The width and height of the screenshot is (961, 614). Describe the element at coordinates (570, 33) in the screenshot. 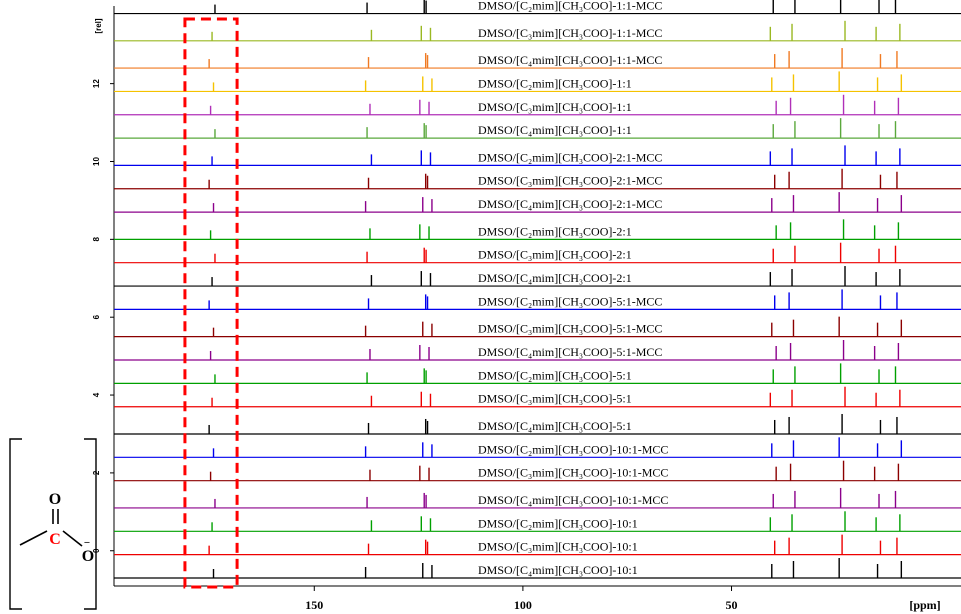

I see `trace-label: DMSO/[C₃mim][CH₃COO]-1:1-MCC` at that location.